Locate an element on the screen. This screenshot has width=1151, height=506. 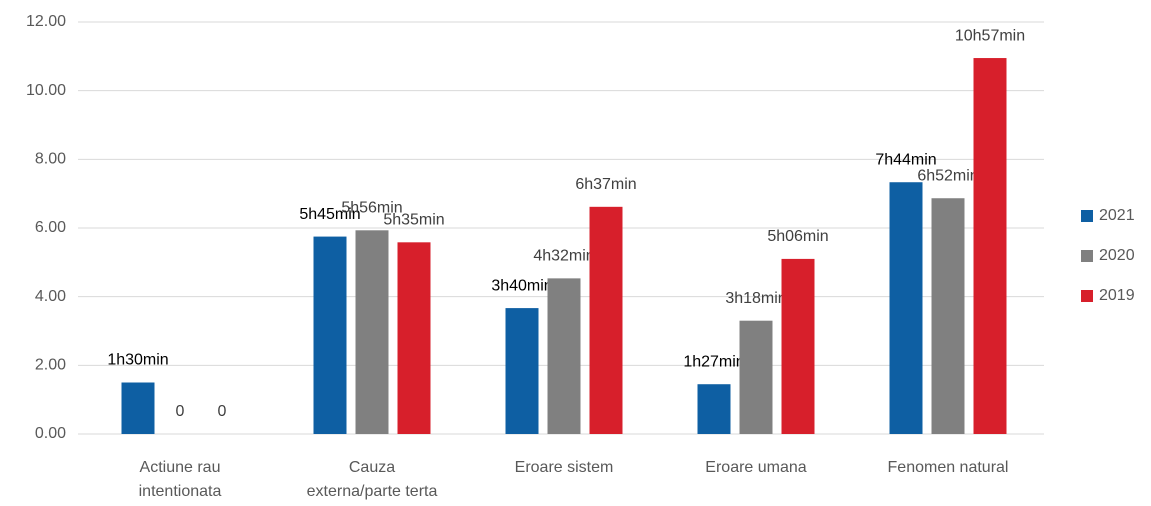
data-label: 7h44min is located at coordinates (905, 159).